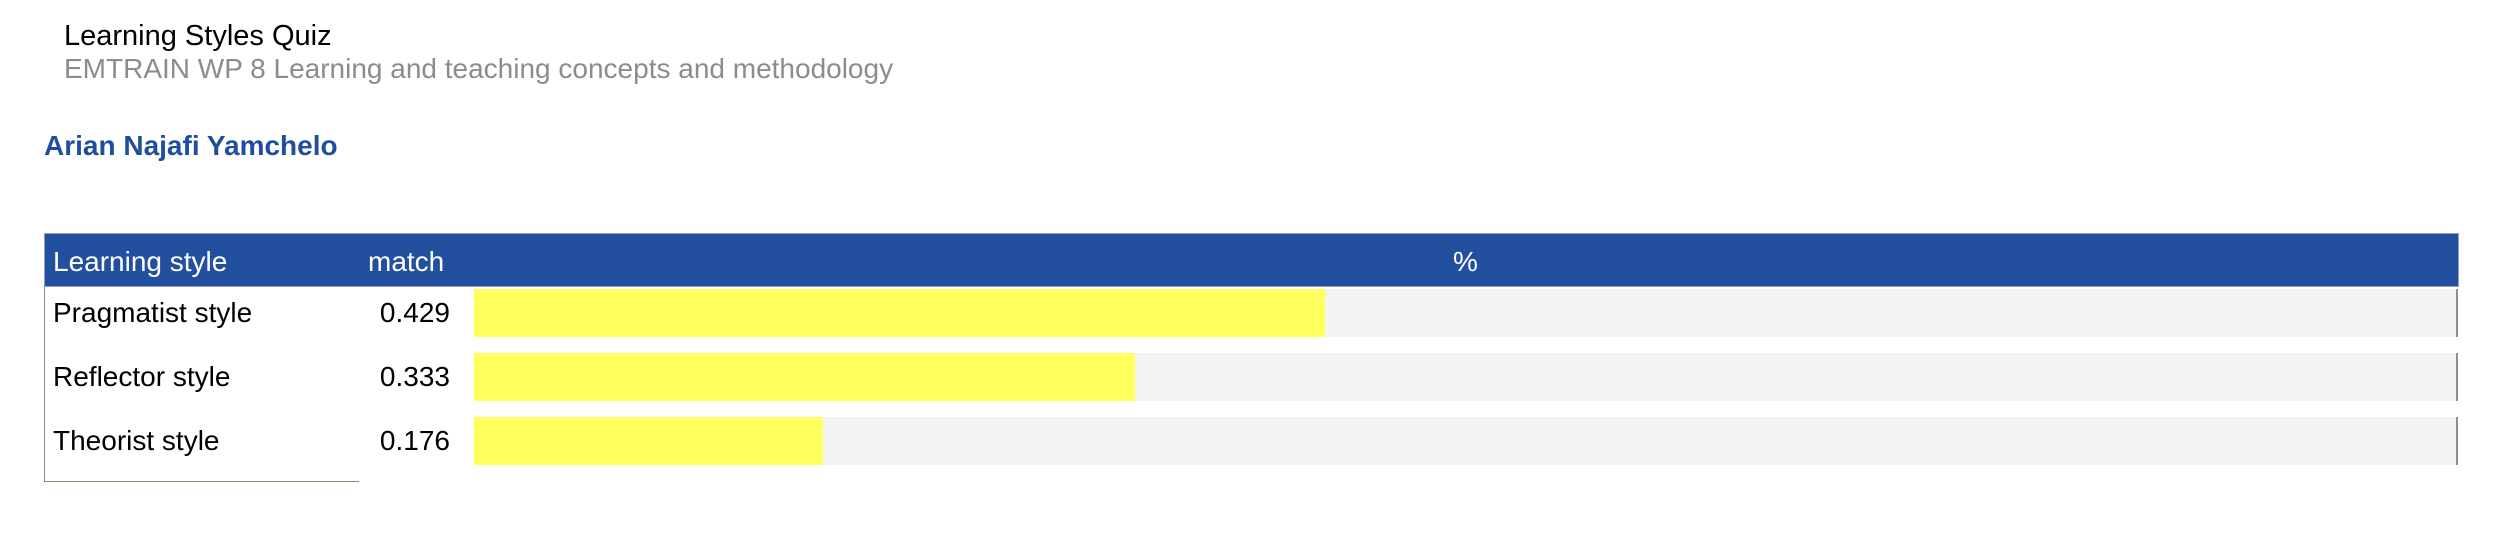 The width and height of the screenshot is (2502, 544). What do you see at coordinates (1465, 261) in the screenshot?
I see `header-percent: %` at bounding box center [1465, 261].